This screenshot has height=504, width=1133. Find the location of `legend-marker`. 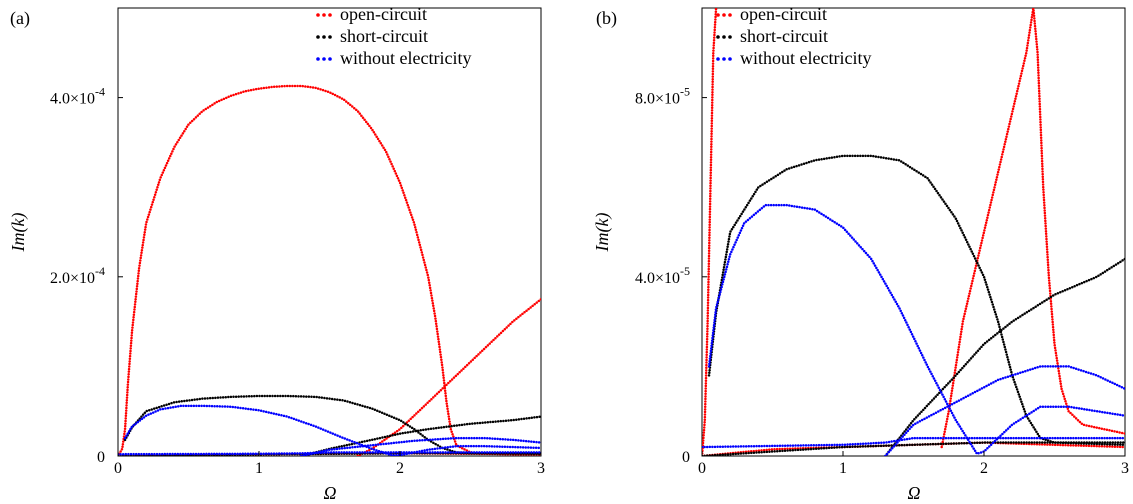

legend-marker is located at coordinates (324, 59).